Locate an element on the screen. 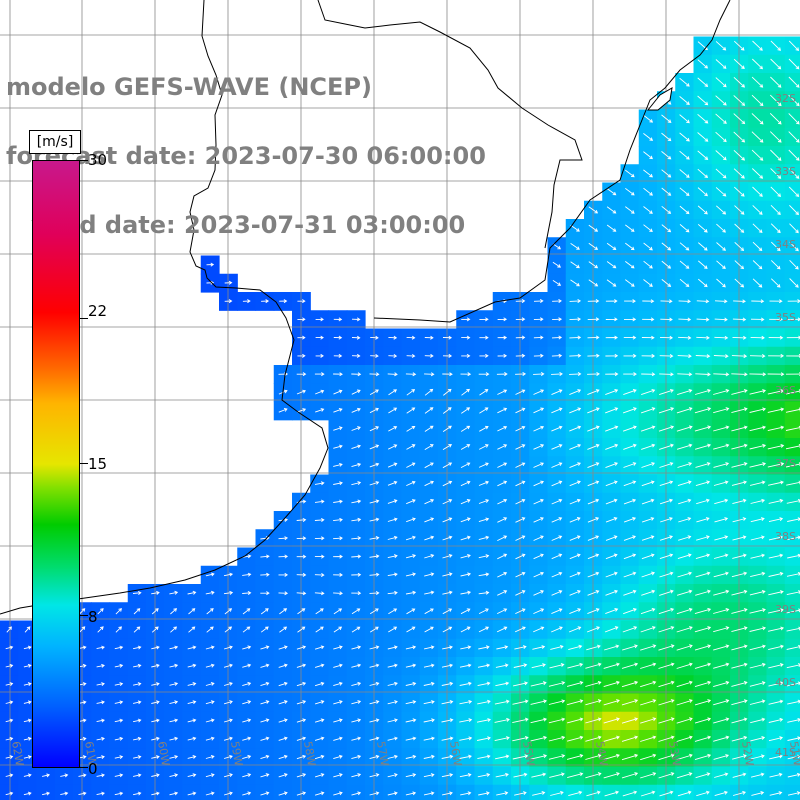 The width and height of the screenshot is (800, 800). forecast-date: forecast date: 2023-07-30 06:00:00 is located at coordinates (246, 156).